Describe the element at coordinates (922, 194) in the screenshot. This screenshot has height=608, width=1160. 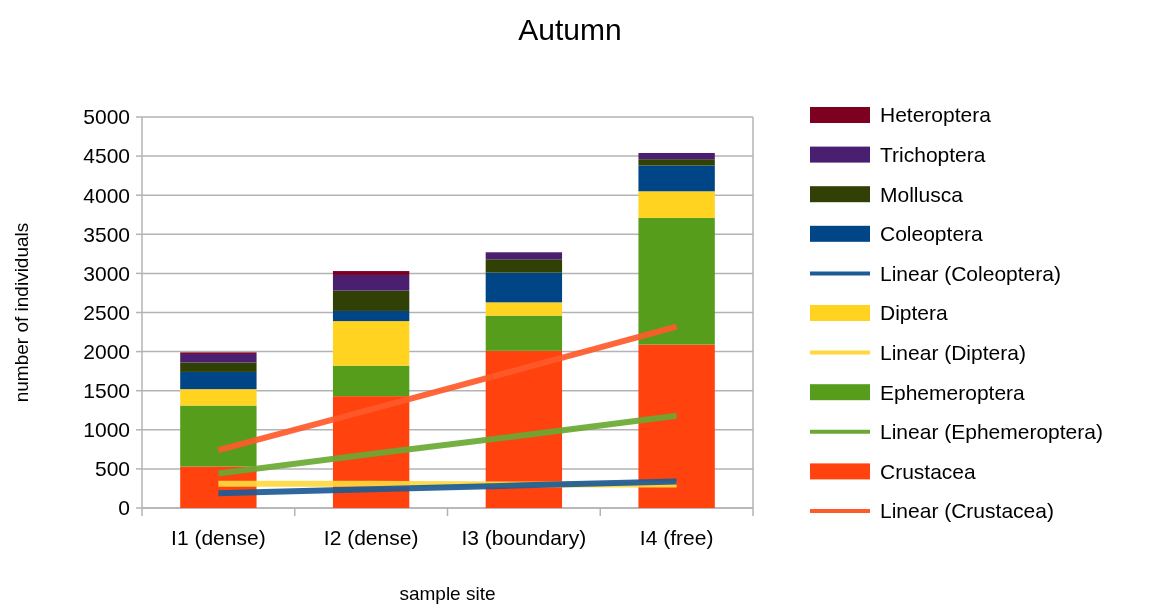
I see `legend-label: Mollusca` at that location.